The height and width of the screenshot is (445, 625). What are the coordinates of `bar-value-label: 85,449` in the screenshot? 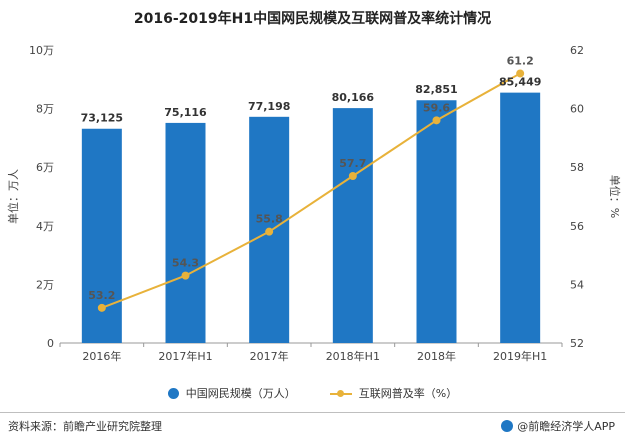 It's located at (520, 82).